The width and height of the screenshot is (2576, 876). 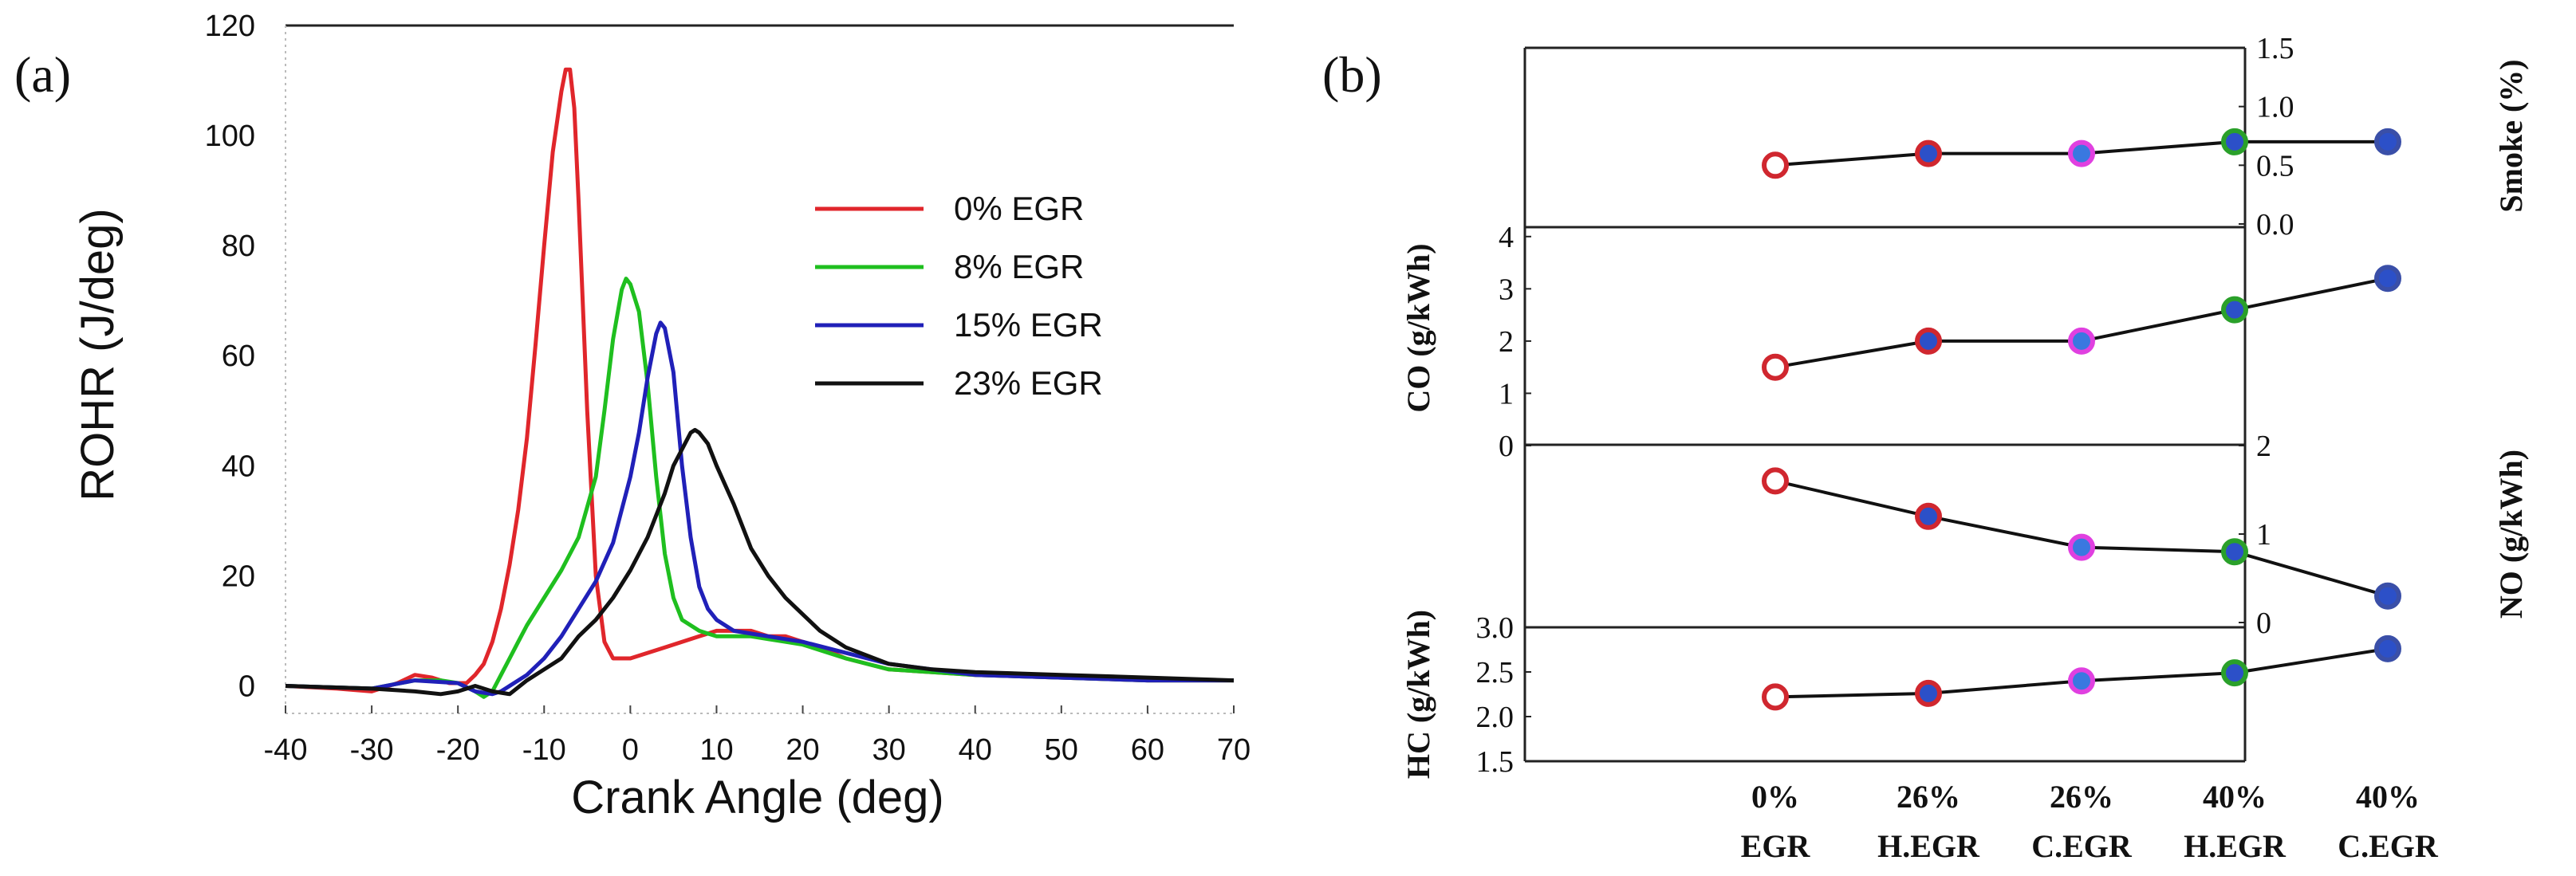 I want to click on subplot-ylabel-3: HC (g/kWh), so click(x=1418, y=694).